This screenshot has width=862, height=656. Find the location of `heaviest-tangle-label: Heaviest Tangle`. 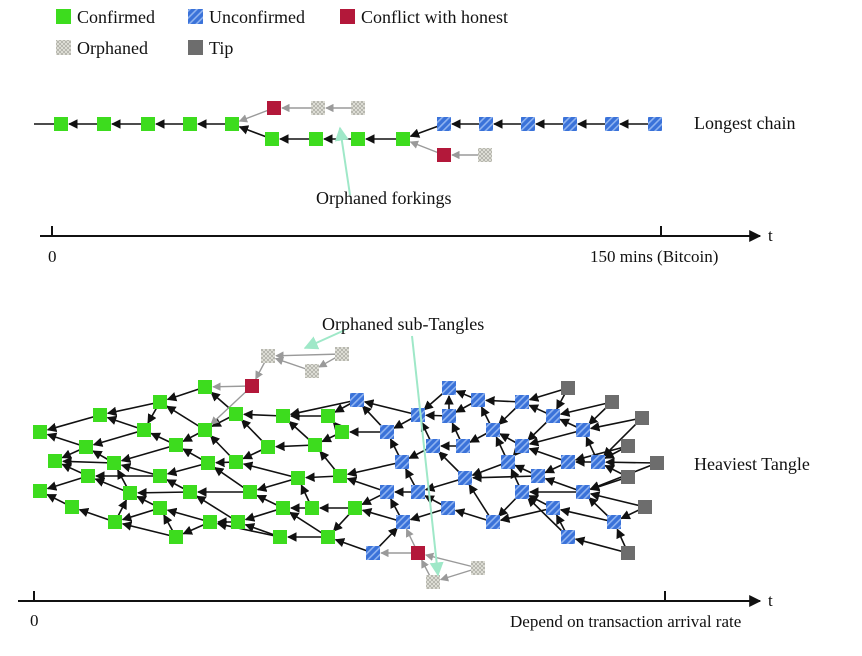

heaviest-tangle-label: Heaviest Tangle is located at coordinates (752, 464).